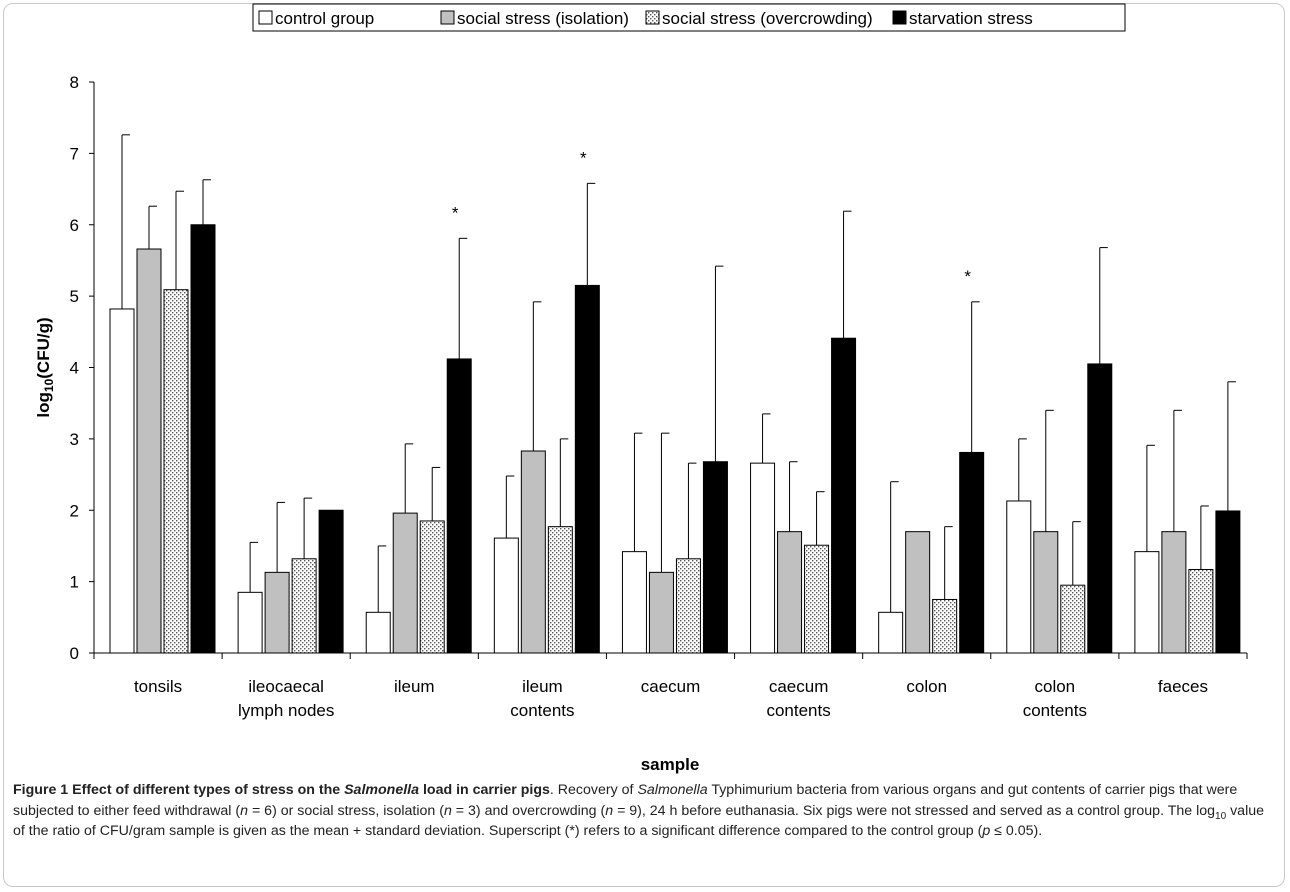  What do you see at coordinates (543, 18) in the screenshot?
I see `legend-label: social stress (isolation)` at bounding box center [543, 18].